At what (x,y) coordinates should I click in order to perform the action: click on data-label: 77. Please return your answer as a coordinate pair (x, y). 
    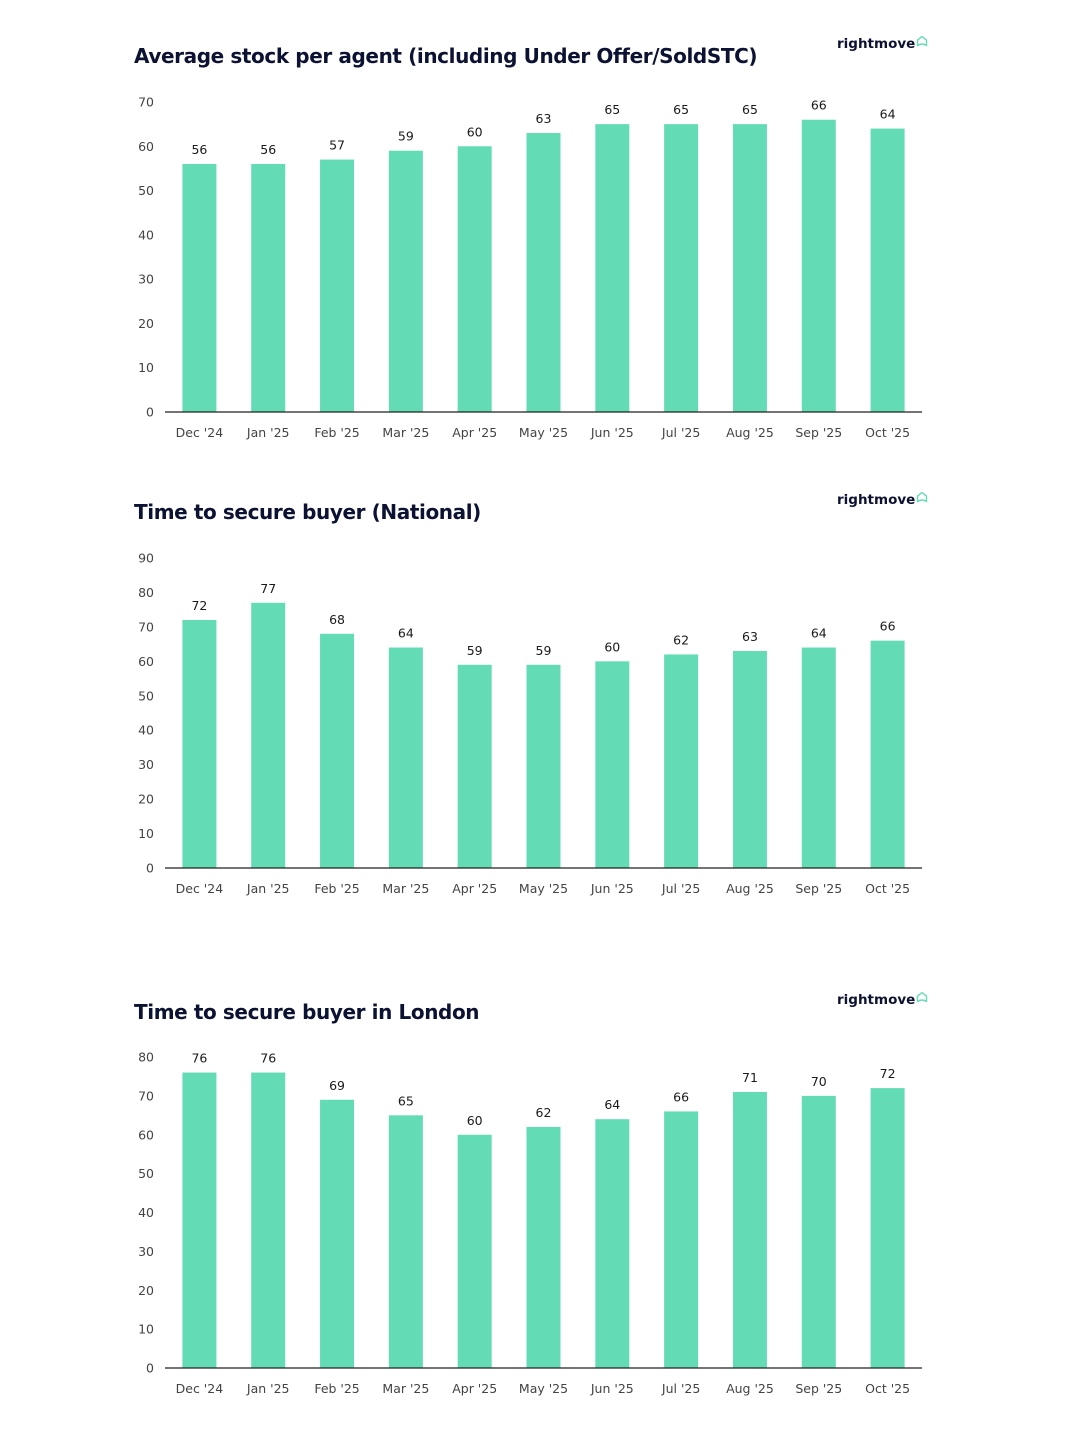
    Looking at the image, I should click on (268, 588).